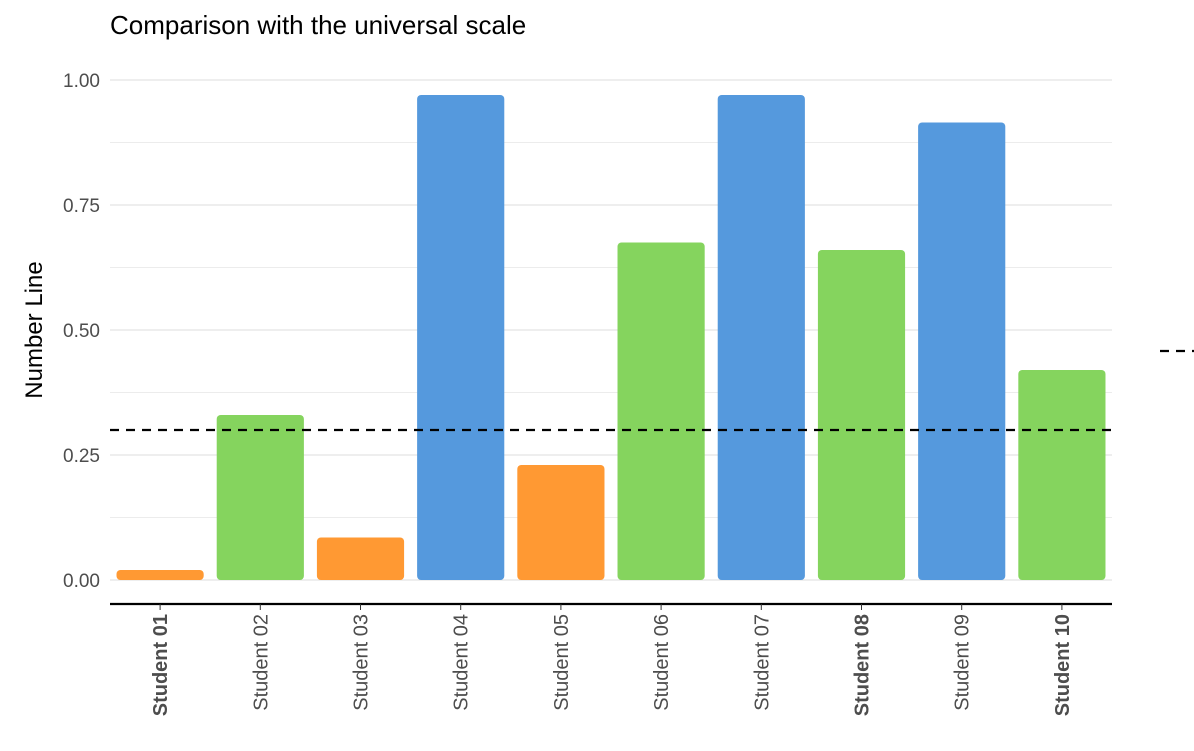  What do you see at coordinates (81, 581) in the screenshot?
I see `y-tick-label: 0.00` at bounding box center [81, 581].